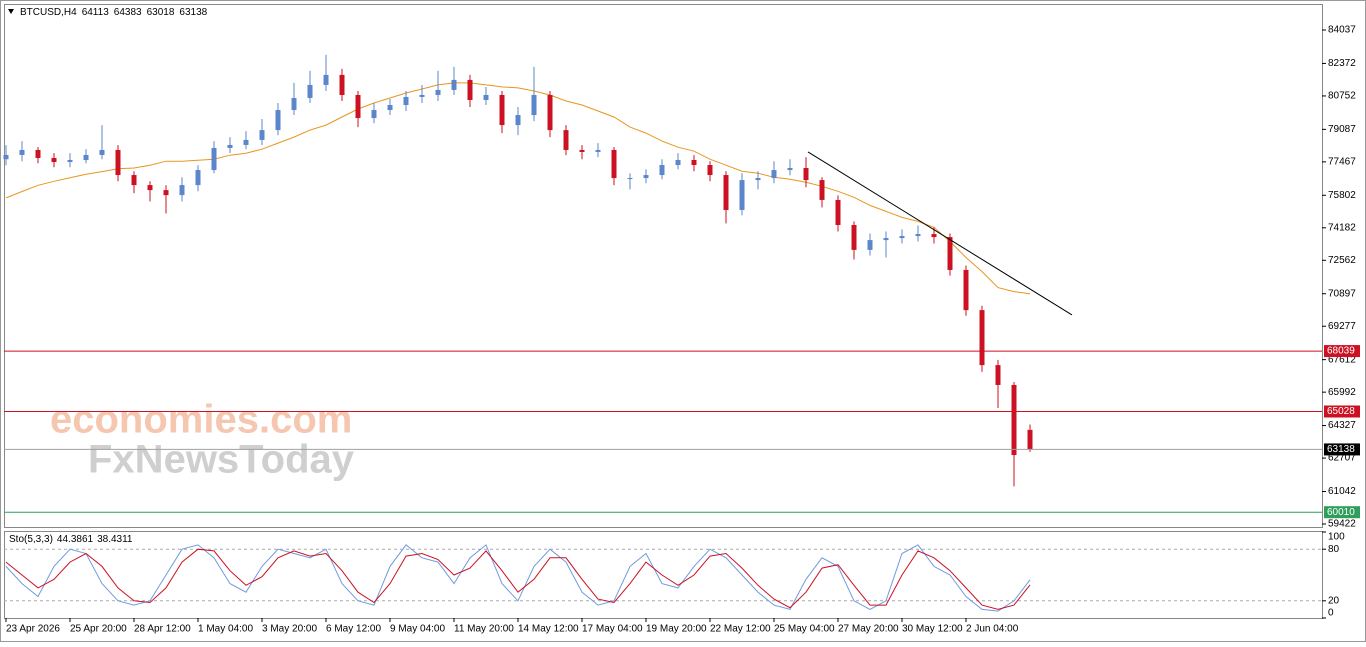 The image size is (1366, 647). What do you see at coordinates (1342, 30) in the screenshot?
I see `y-tick-label: 84037` at bounding box center [1342, 30].